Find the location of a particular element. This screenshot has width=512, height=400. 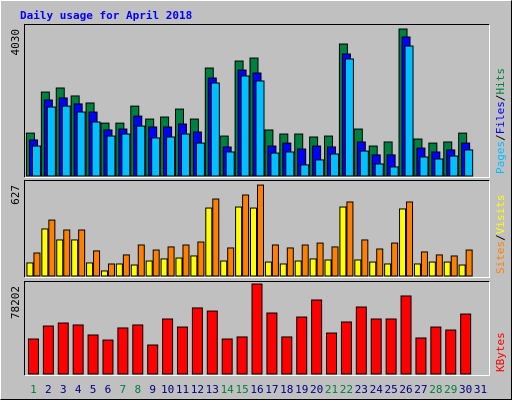

legend-entry: Visits is located at coordinates (500, 215).